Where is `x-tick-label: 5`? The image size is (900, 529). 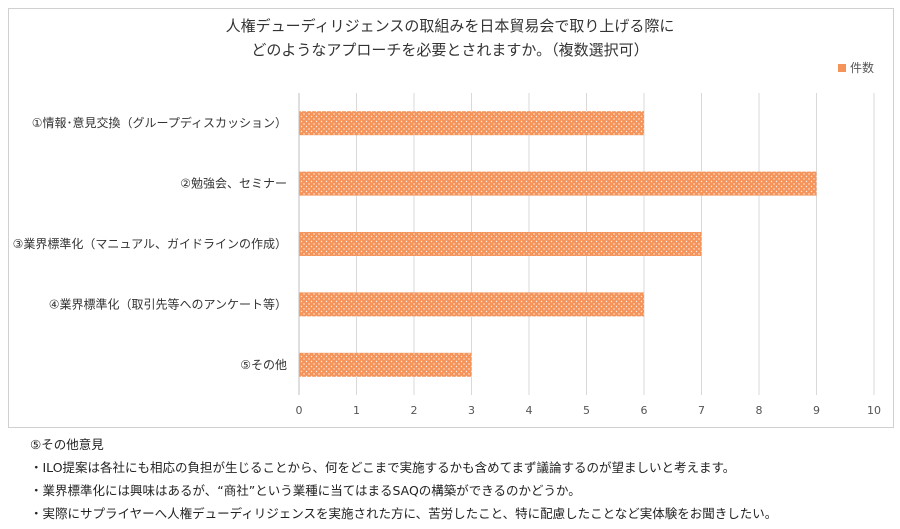 x-tick-label: 5 is located at coordinates (586, 410).